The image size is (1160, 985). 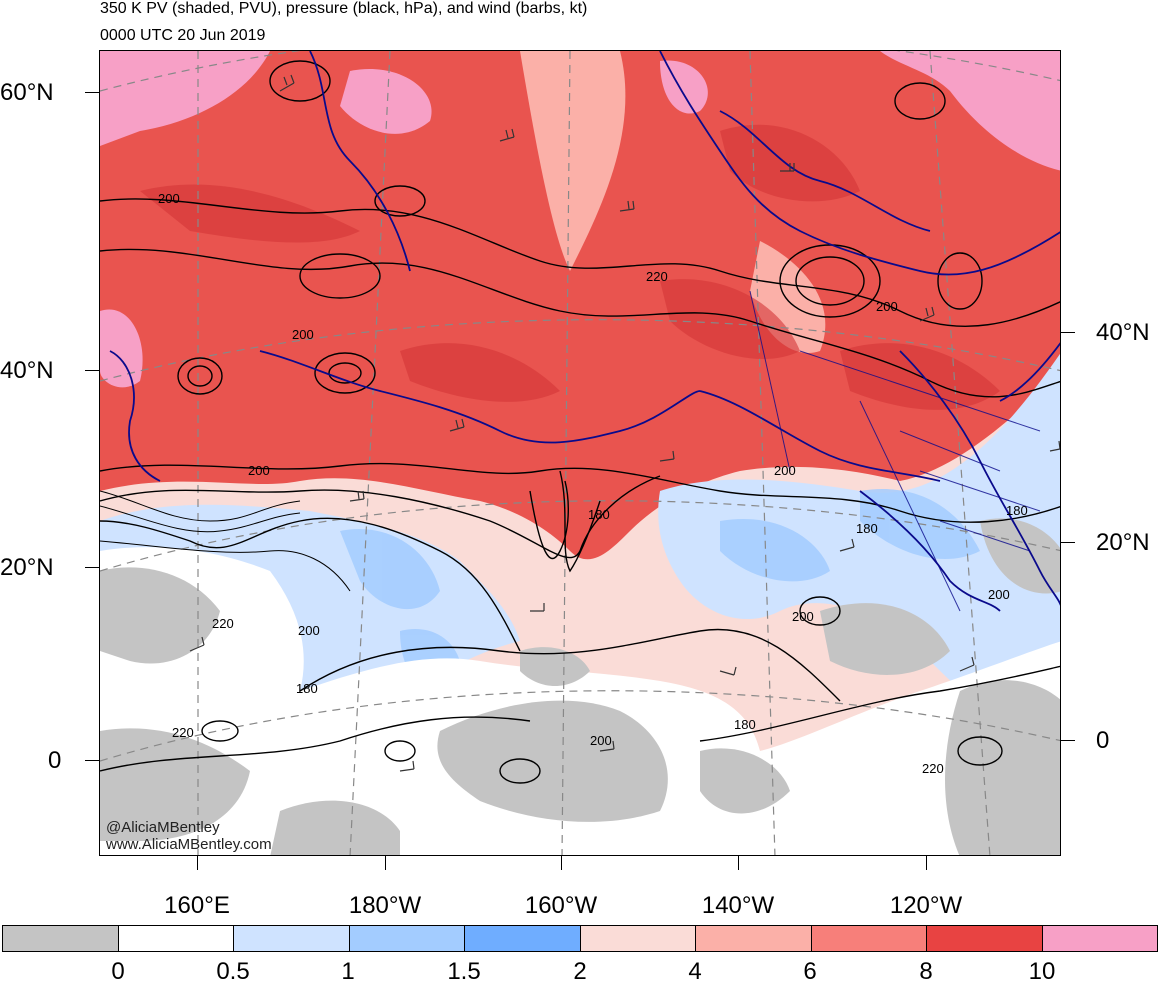 I want to click on colorbar-label: 2, so click(x=580, y=971).